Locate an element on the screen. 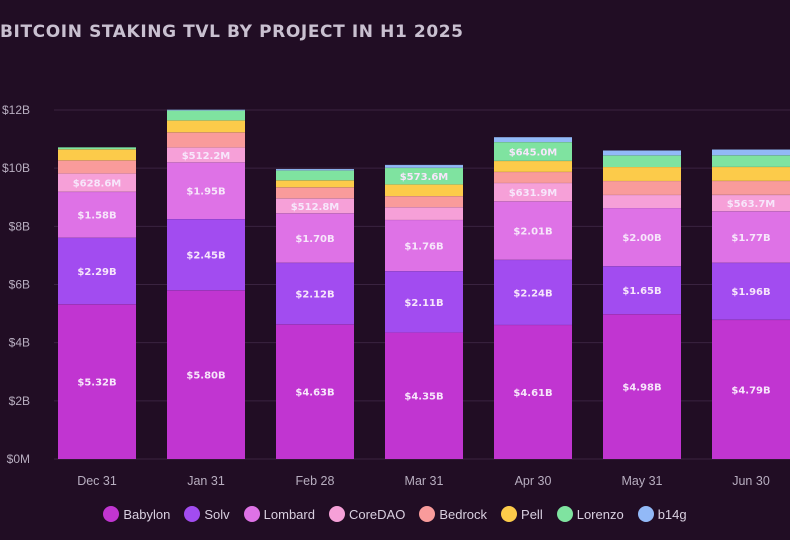  legend-label: b14g is located at coordinates (672, 514).